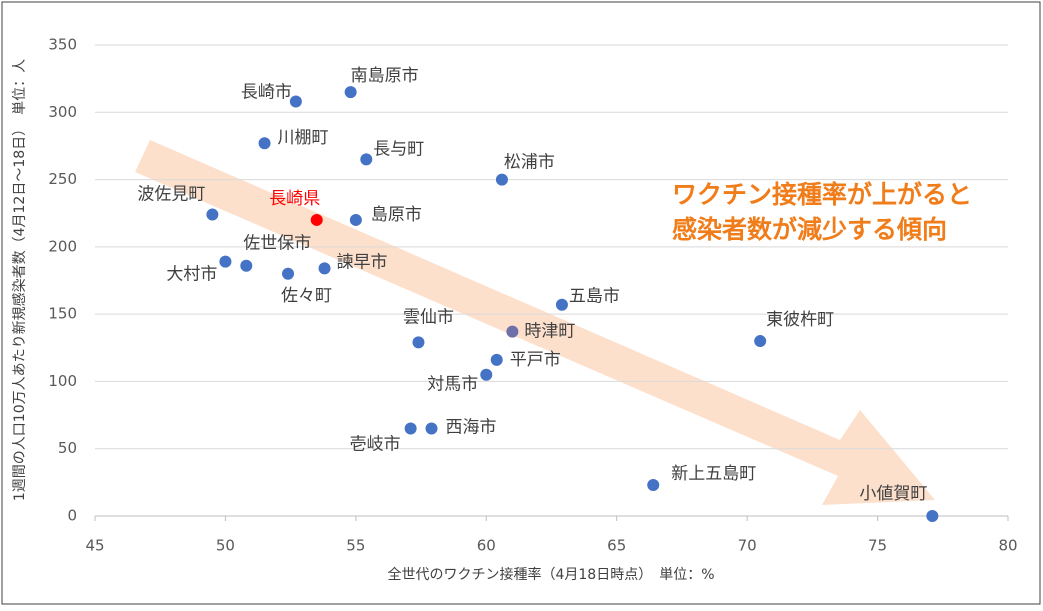  I want to click on annotation: ワクチン接種率が上がると, so click(822, 194).